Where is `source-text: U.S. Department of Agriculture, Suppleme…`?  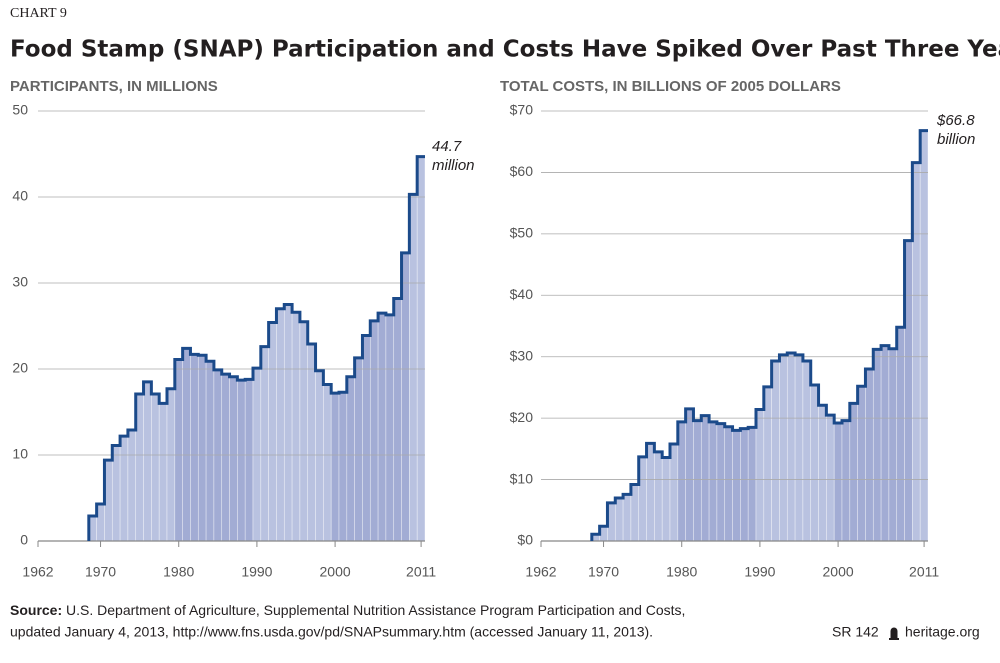 source-text: U.S. Department of Agriculture, Suppleme… is located at coordinates (375, 610).